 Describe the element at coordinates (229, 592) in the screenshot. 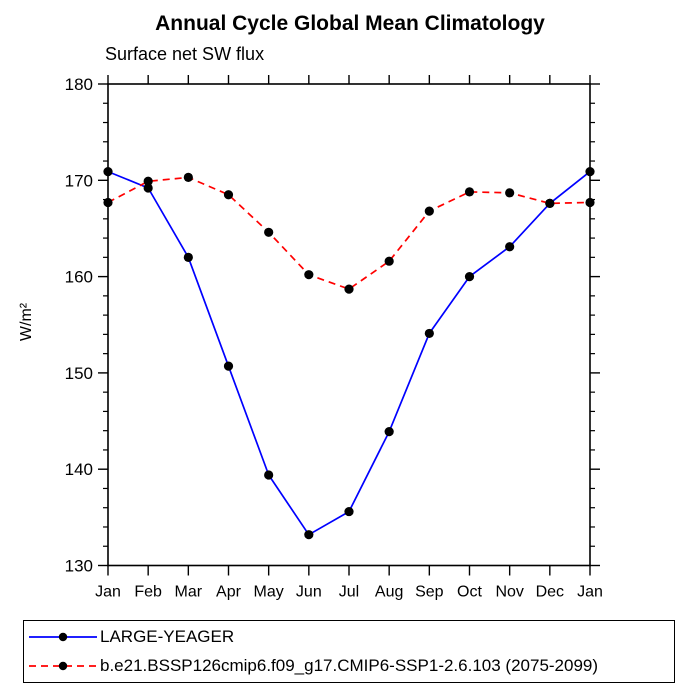

I see `x-tick-label: Apr` at that location.